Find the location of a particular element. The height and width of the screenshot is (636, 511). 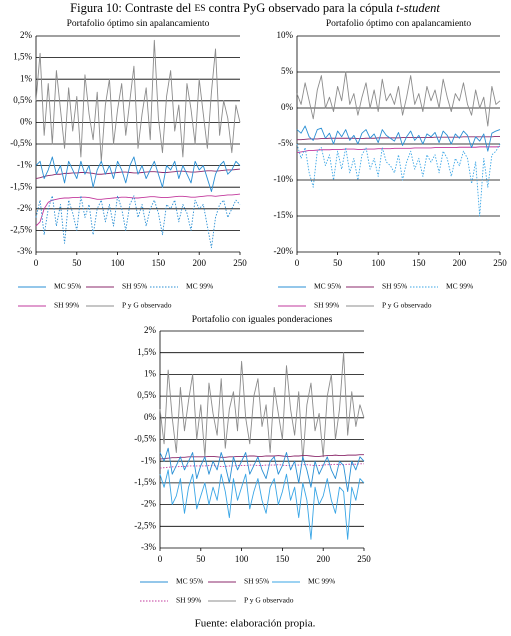

y-tick-label: 5% is located at coordinates (287, 71).